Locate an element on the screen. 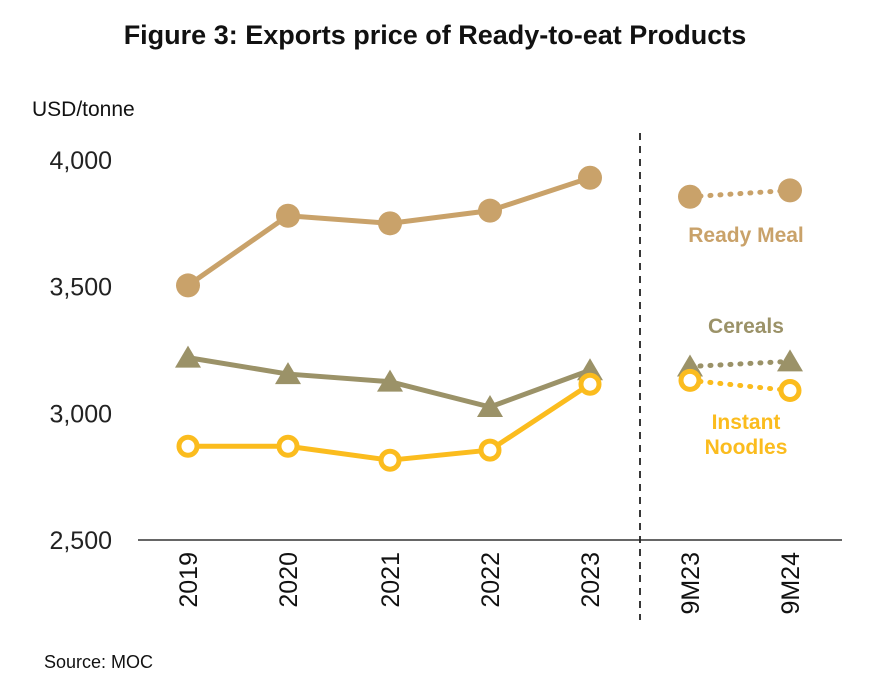  x-tick-label: 2020 is located at coordinates (289, 580).